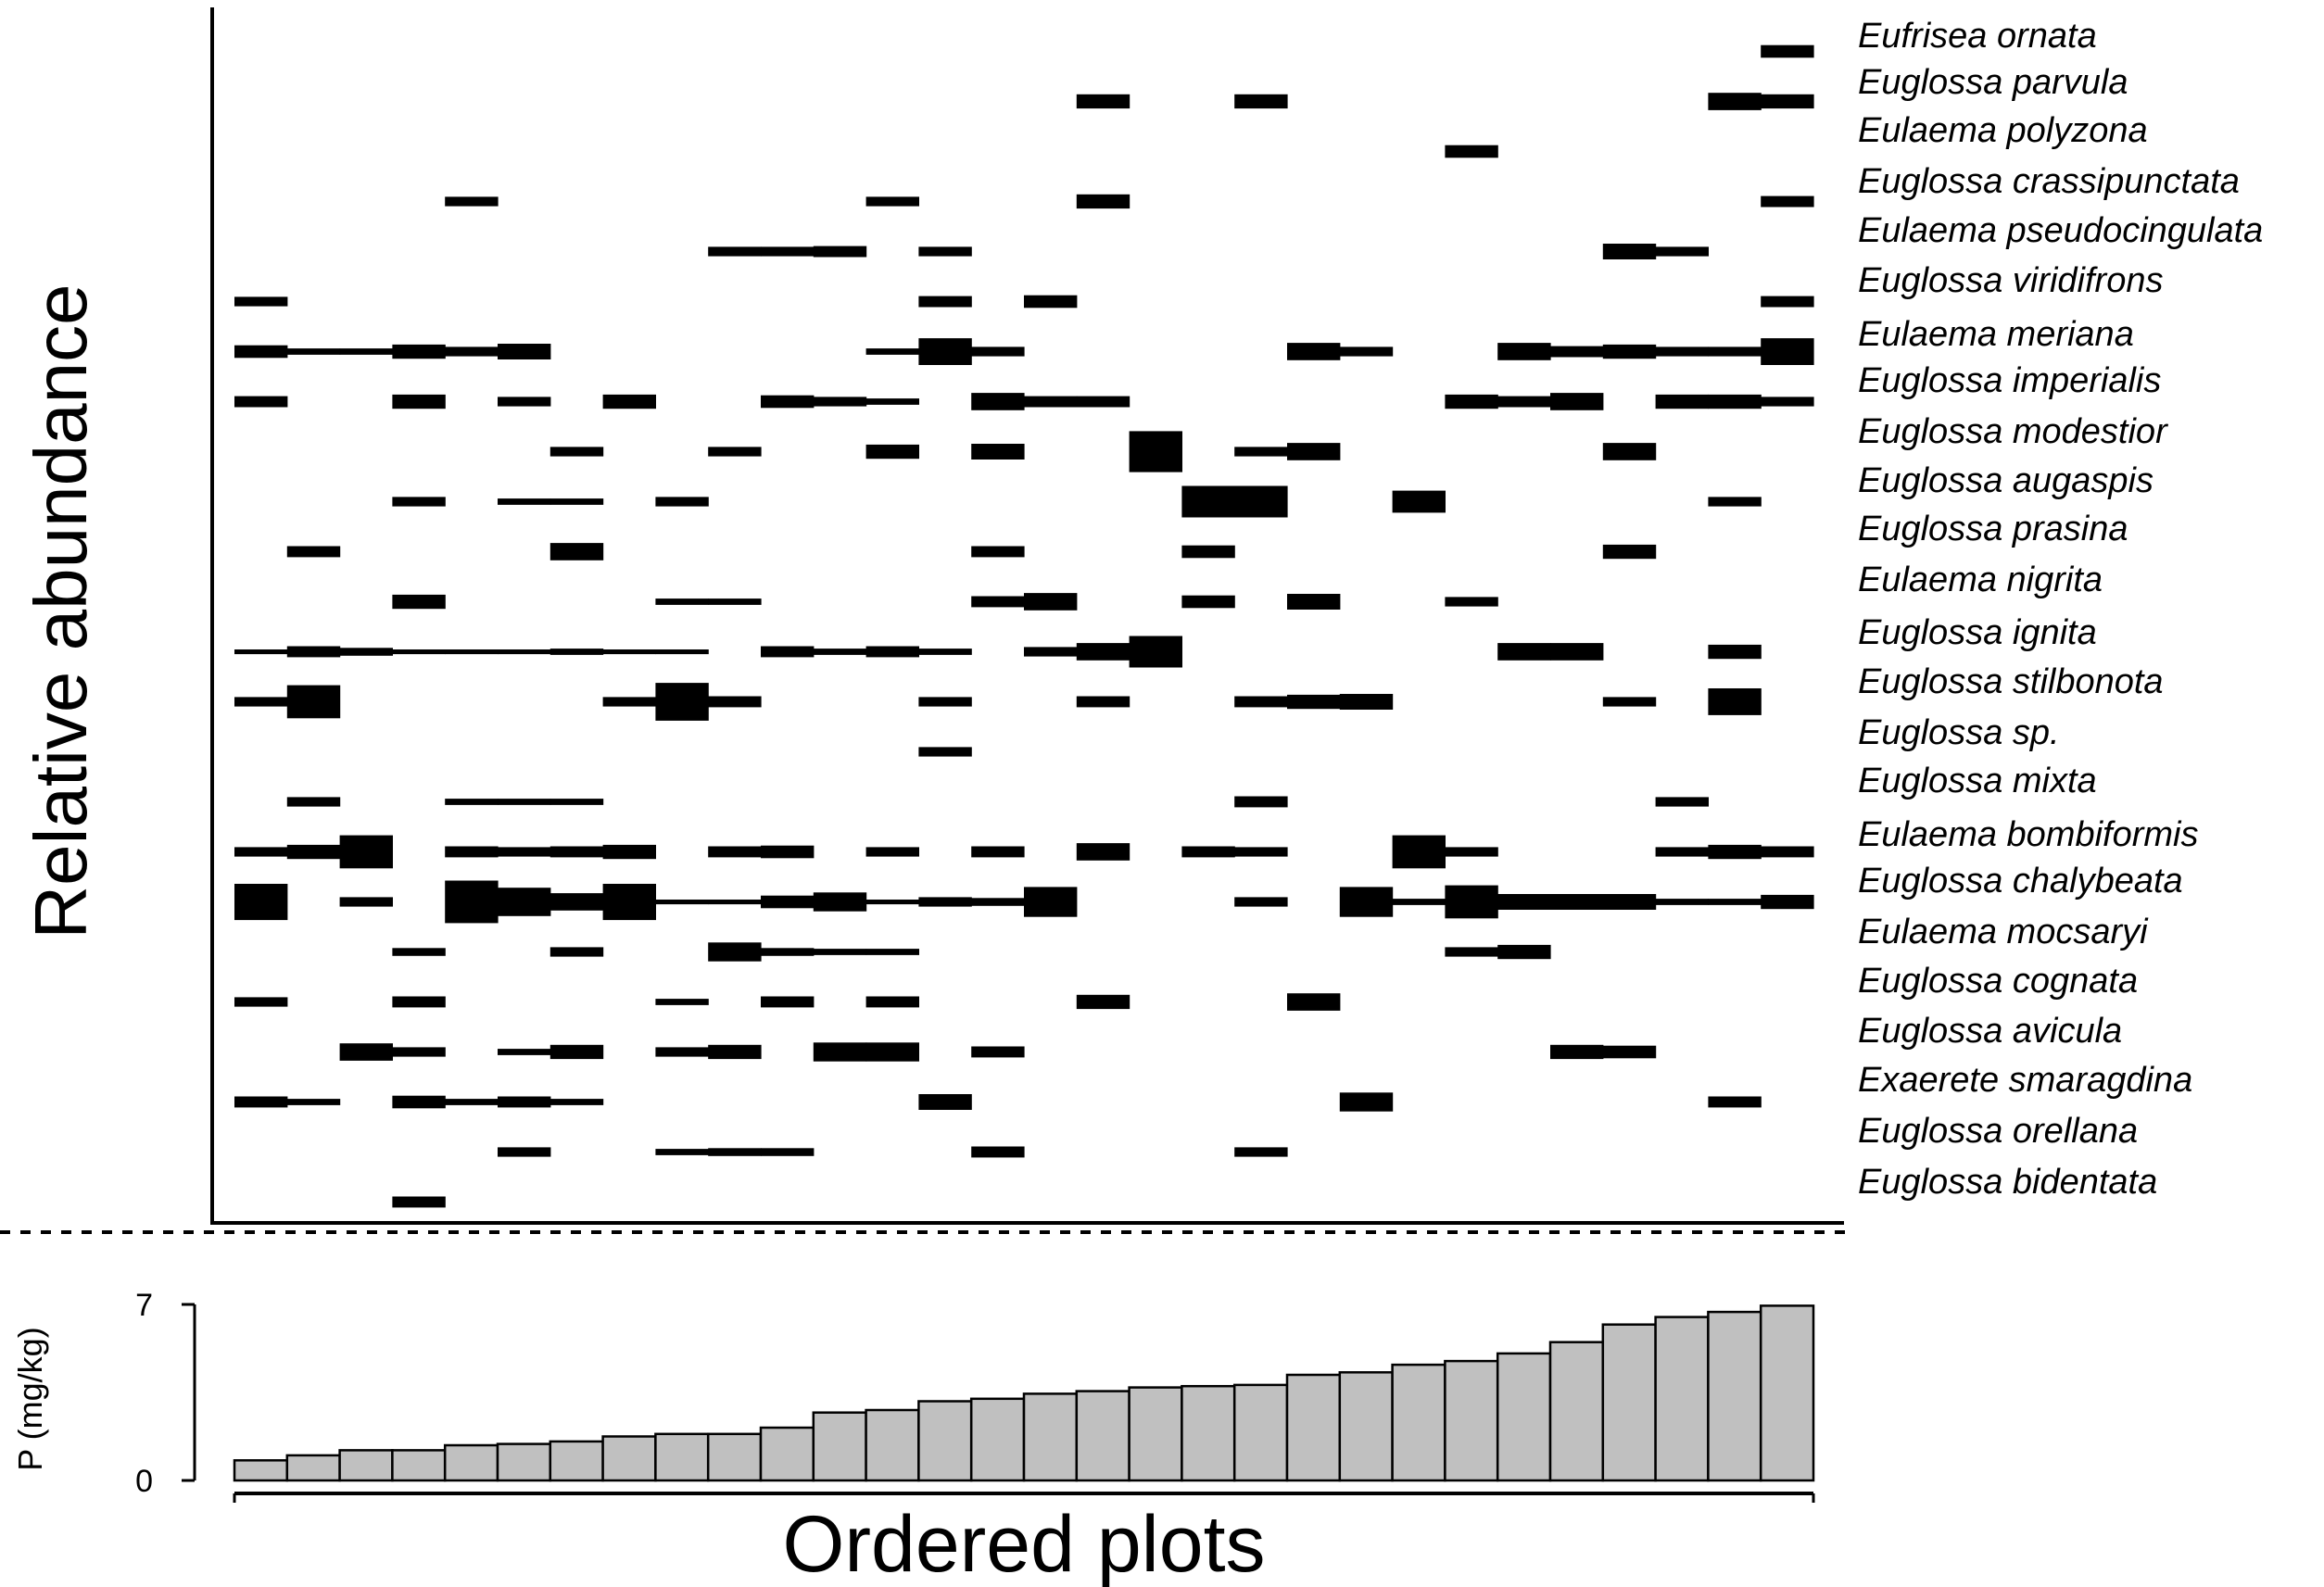  I want to click on bar-y-ticks: 07, so click(165, 1394).